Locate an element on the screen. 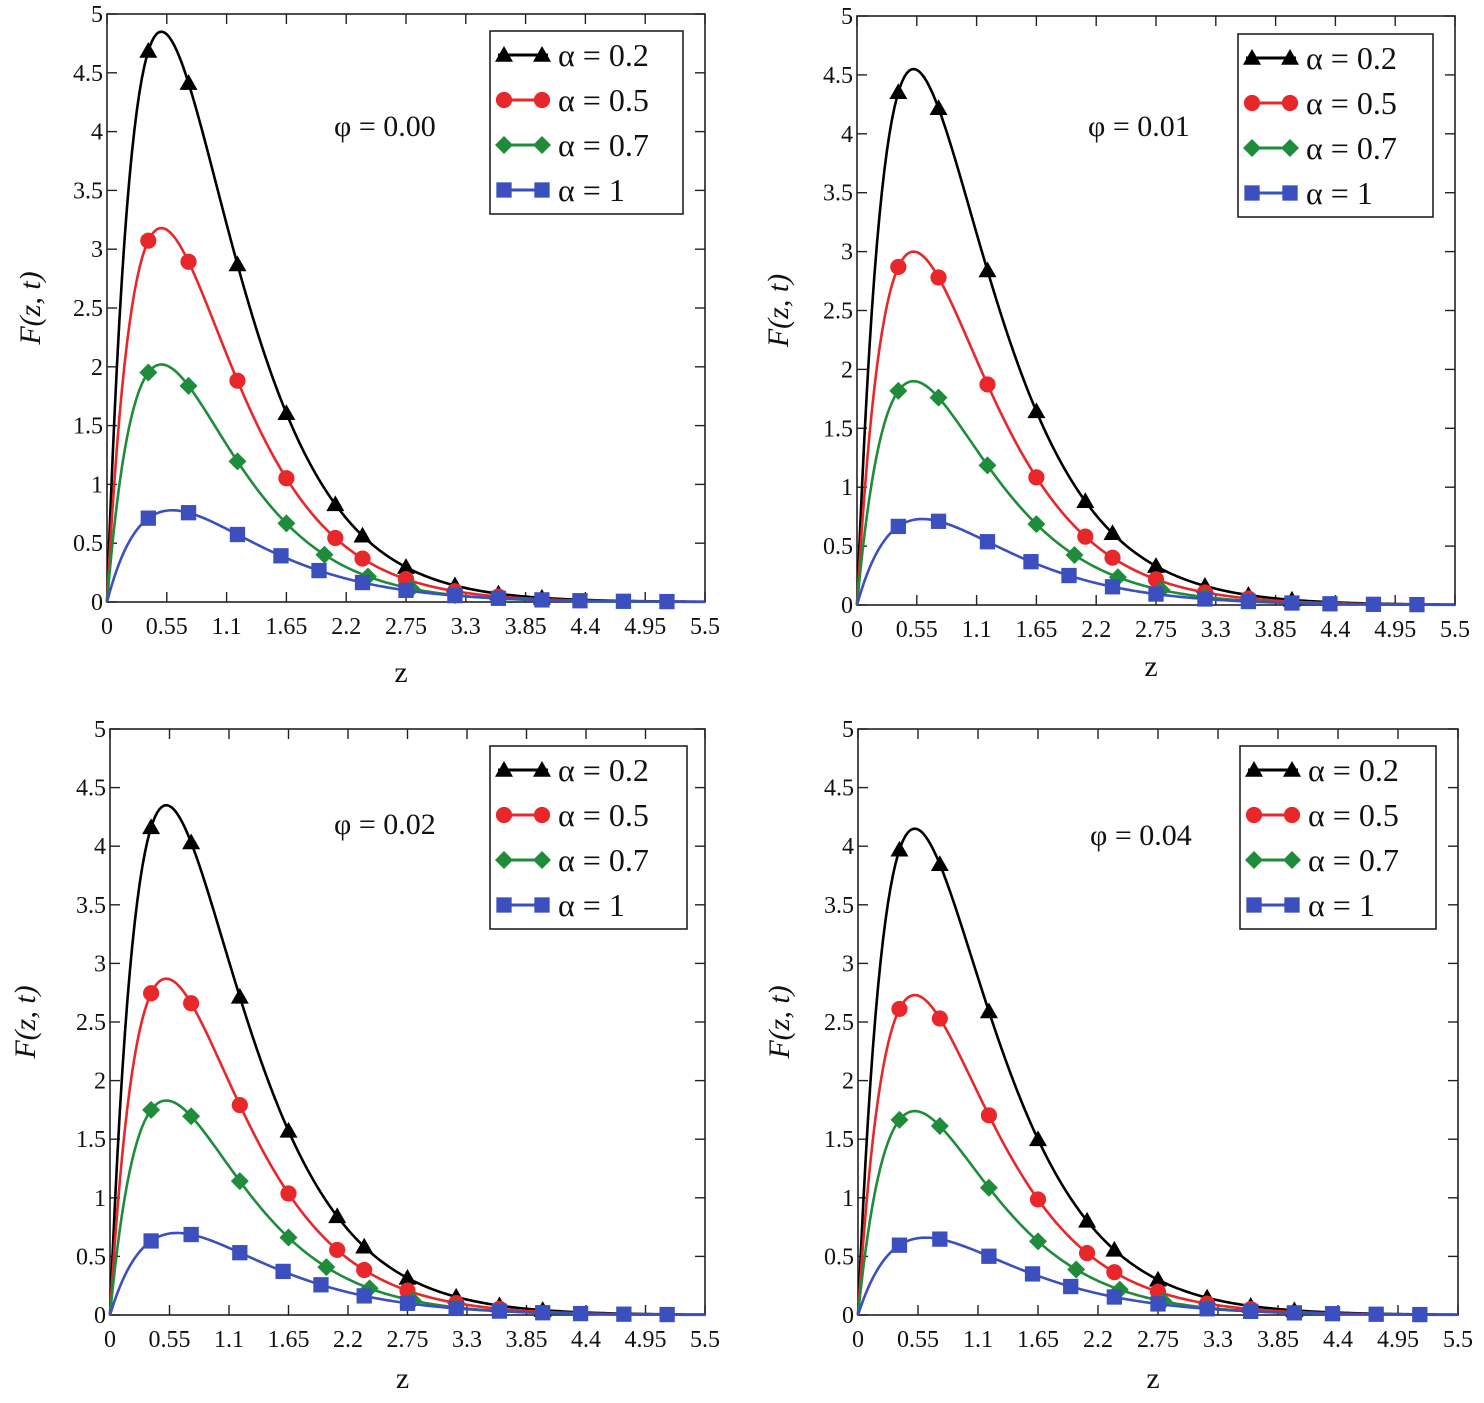 Image resolution: width=1484 pixels, height=1403 pixels. legend: α = 0.2 α = 0.5 α = 0.7 α = 1 is located at coordinates (588, 837).